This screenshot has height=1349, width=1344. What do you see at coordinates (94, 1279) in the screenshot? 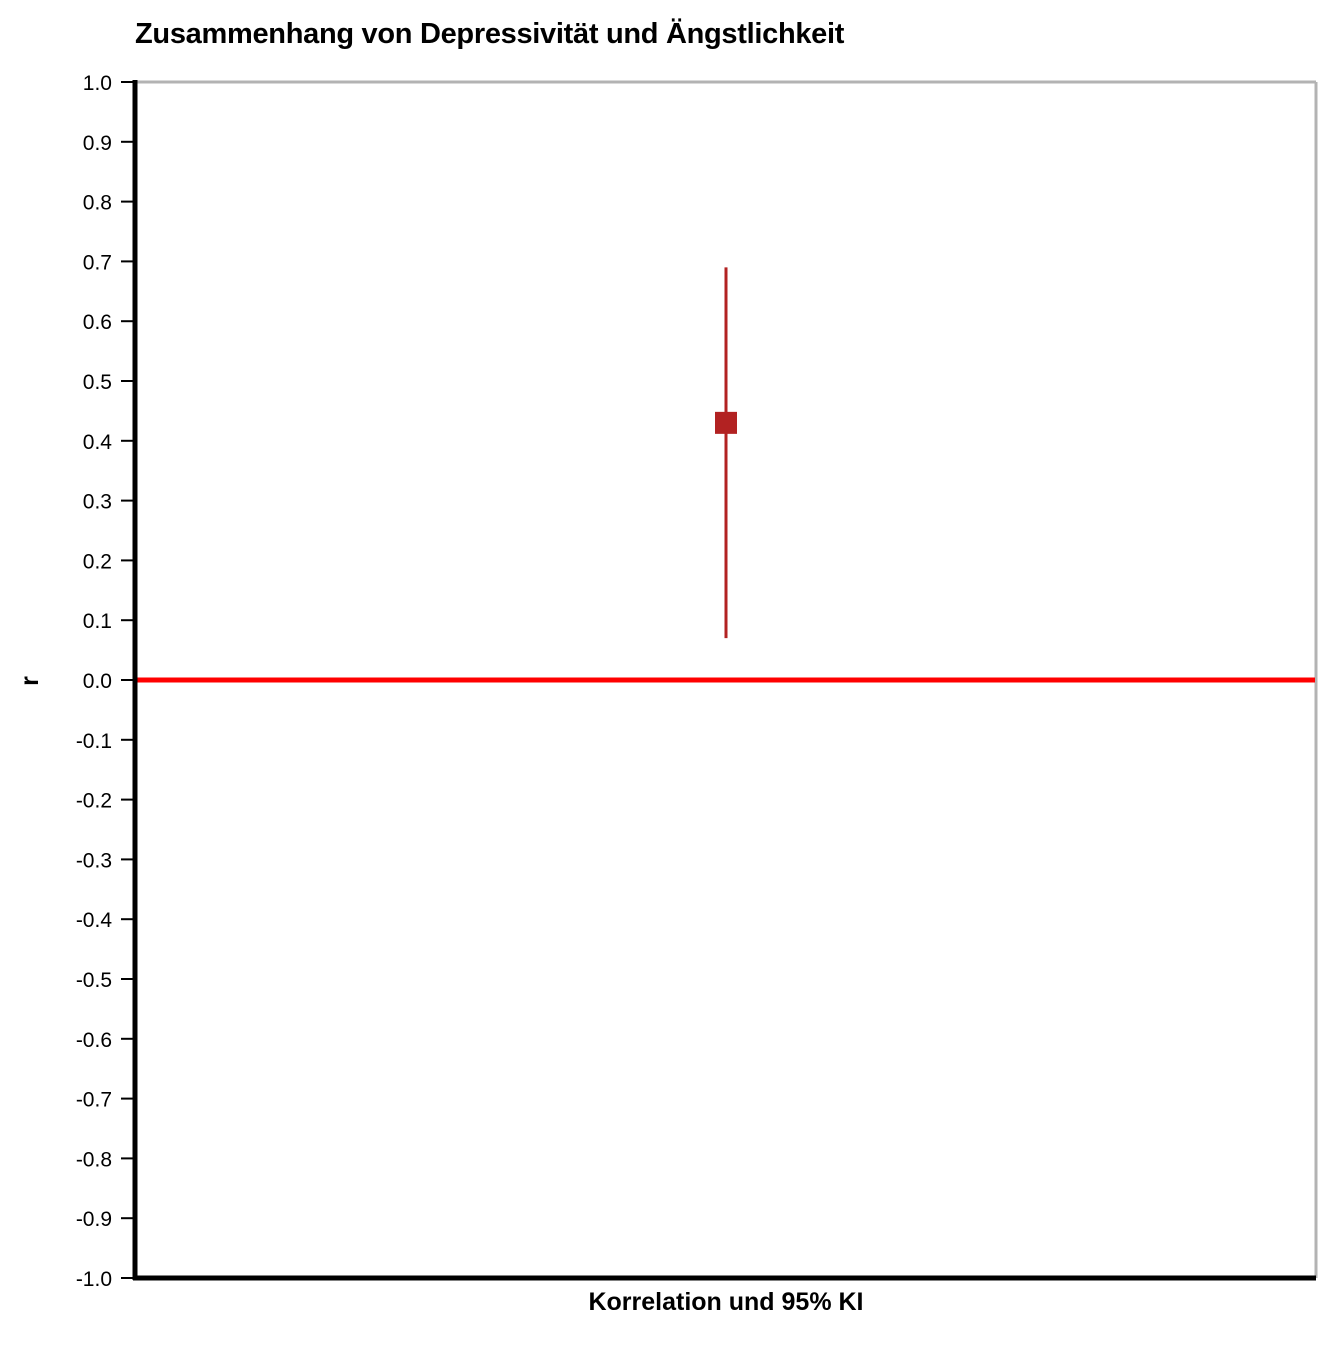
I see `y-tick-label: -1.0` at bounding box center [94, 1279].